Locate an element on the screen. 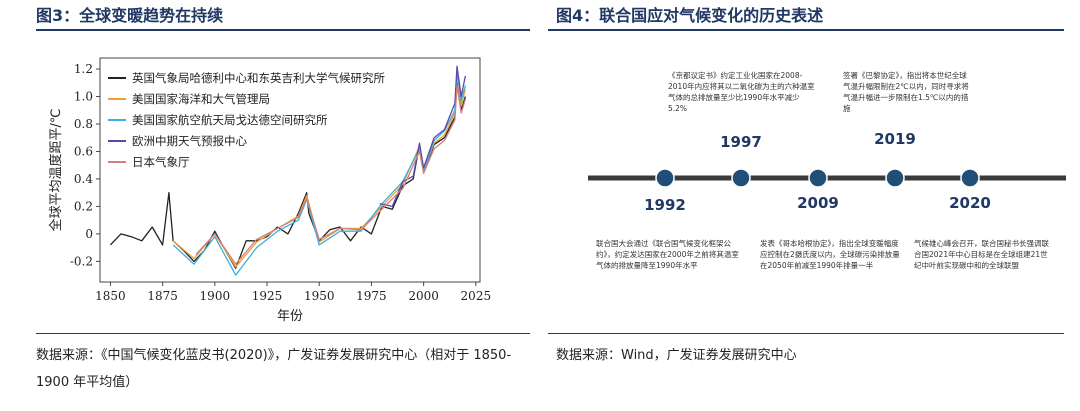 The width and height of the screenshot is (1080, 411). x-tick-label: 1975 is located at coordinates (371, 296).